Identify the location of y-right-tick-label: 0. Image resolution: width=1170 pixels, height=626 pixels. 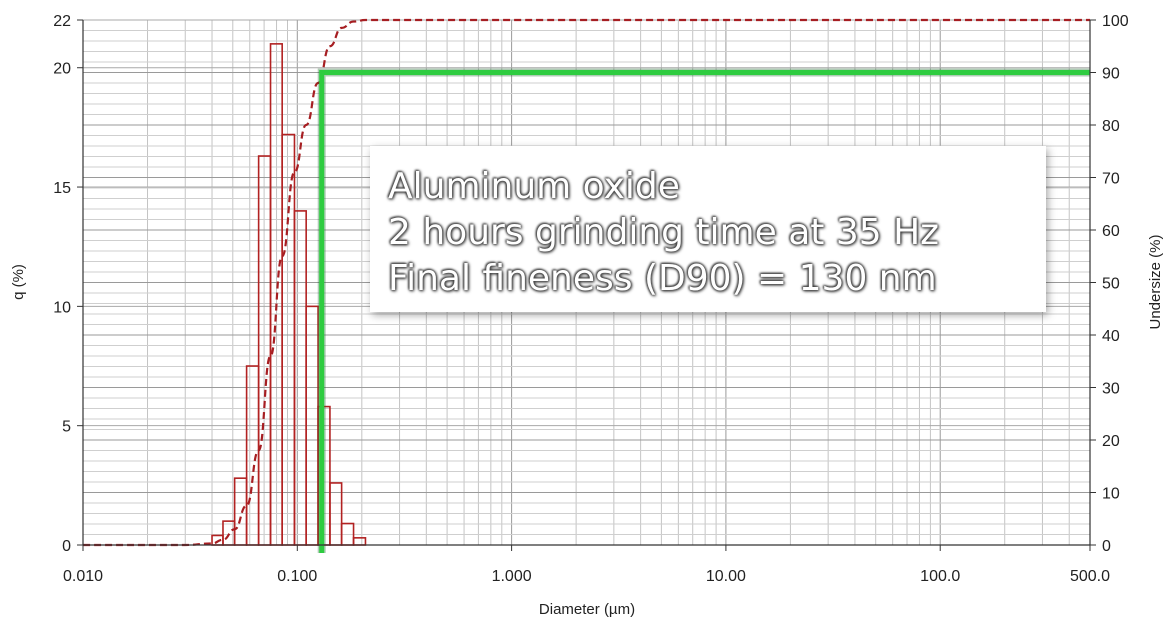
(1106, 546).